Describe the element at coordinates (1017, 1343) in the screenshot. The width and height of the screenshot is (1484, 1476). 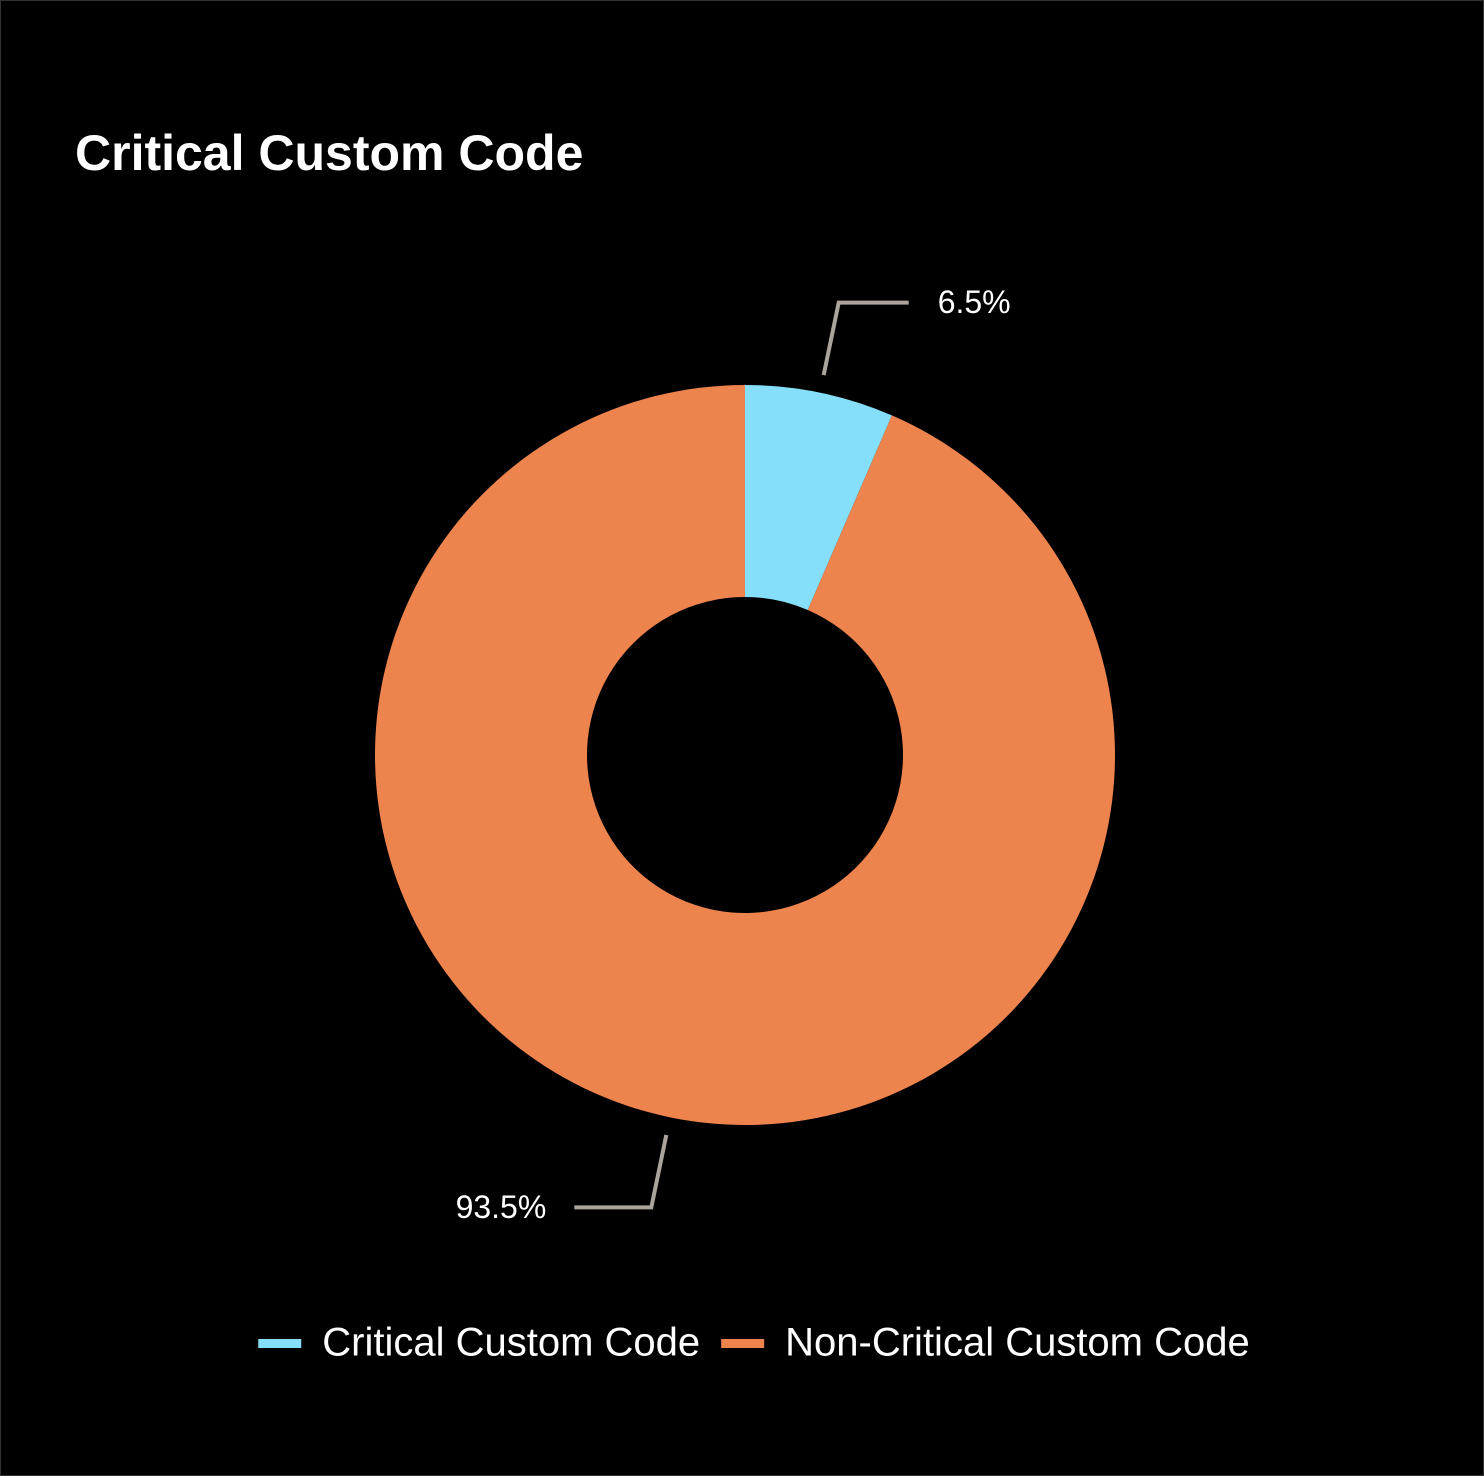
I see `legend-label: Non-Critical Custom Code` at that location.